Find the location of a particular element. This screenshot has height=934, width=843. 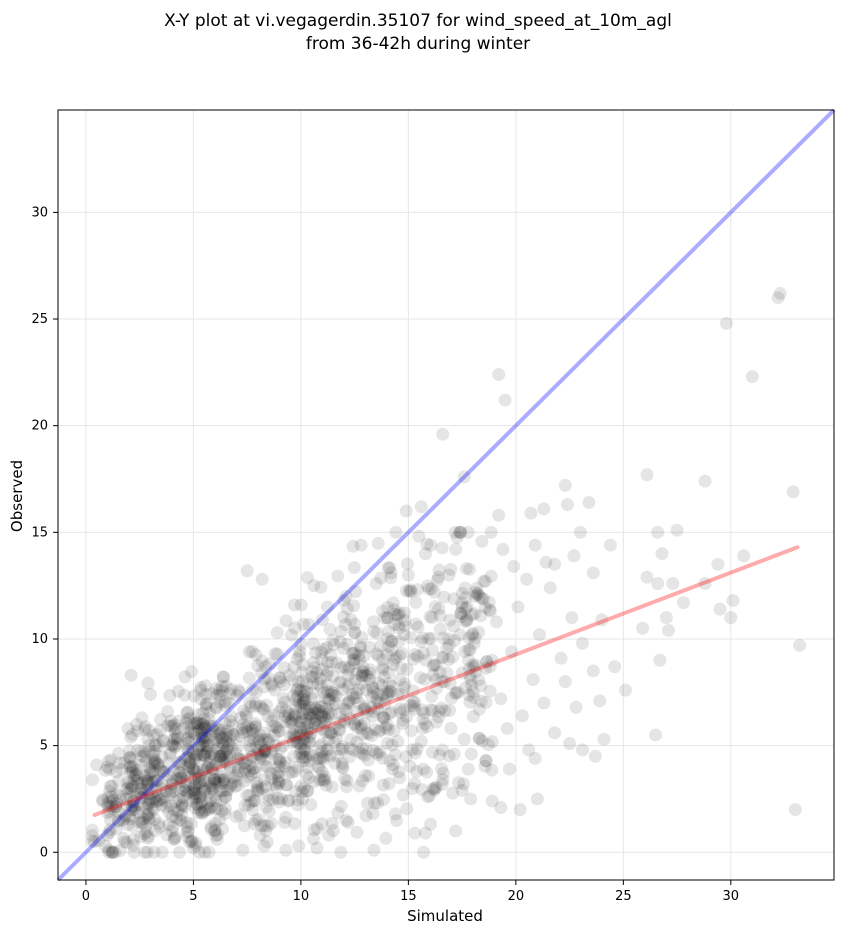

x-tick-label: 10 is located at coordinates (301, 896).